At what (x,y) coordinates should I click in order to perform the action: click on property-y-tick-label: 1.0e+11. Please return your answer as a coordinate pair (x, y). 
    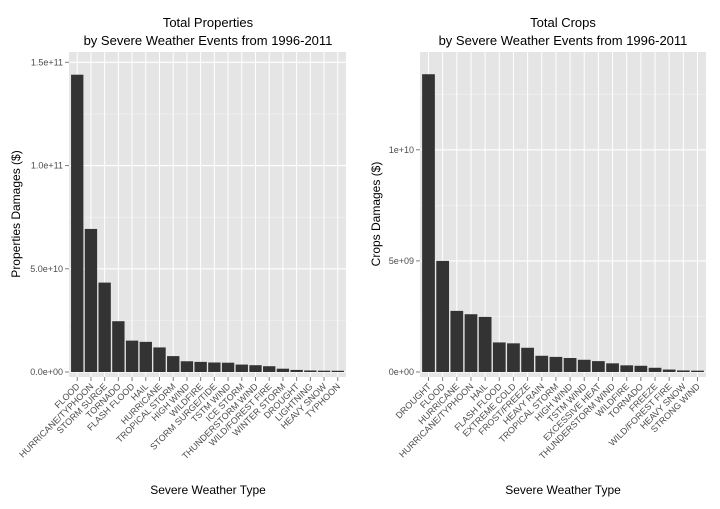
    Looking at the image, I should click on (47, 166).